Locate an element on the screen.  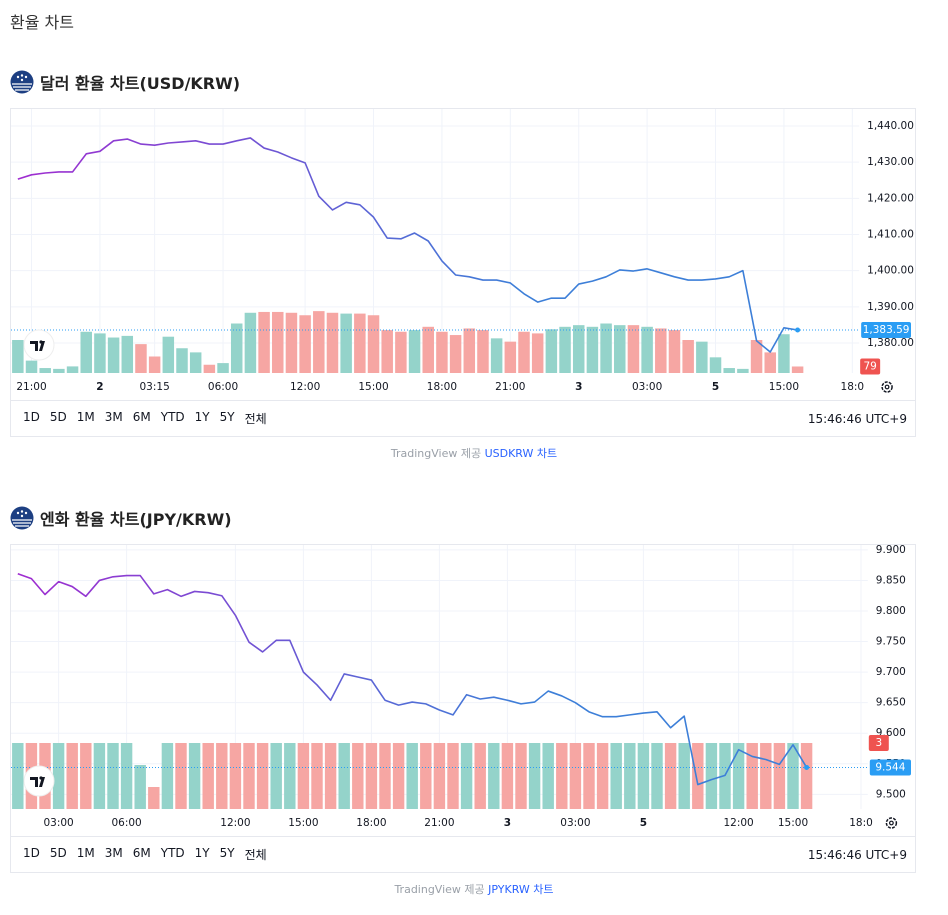
volume-label: 79 is located at coordinates (869, 366).